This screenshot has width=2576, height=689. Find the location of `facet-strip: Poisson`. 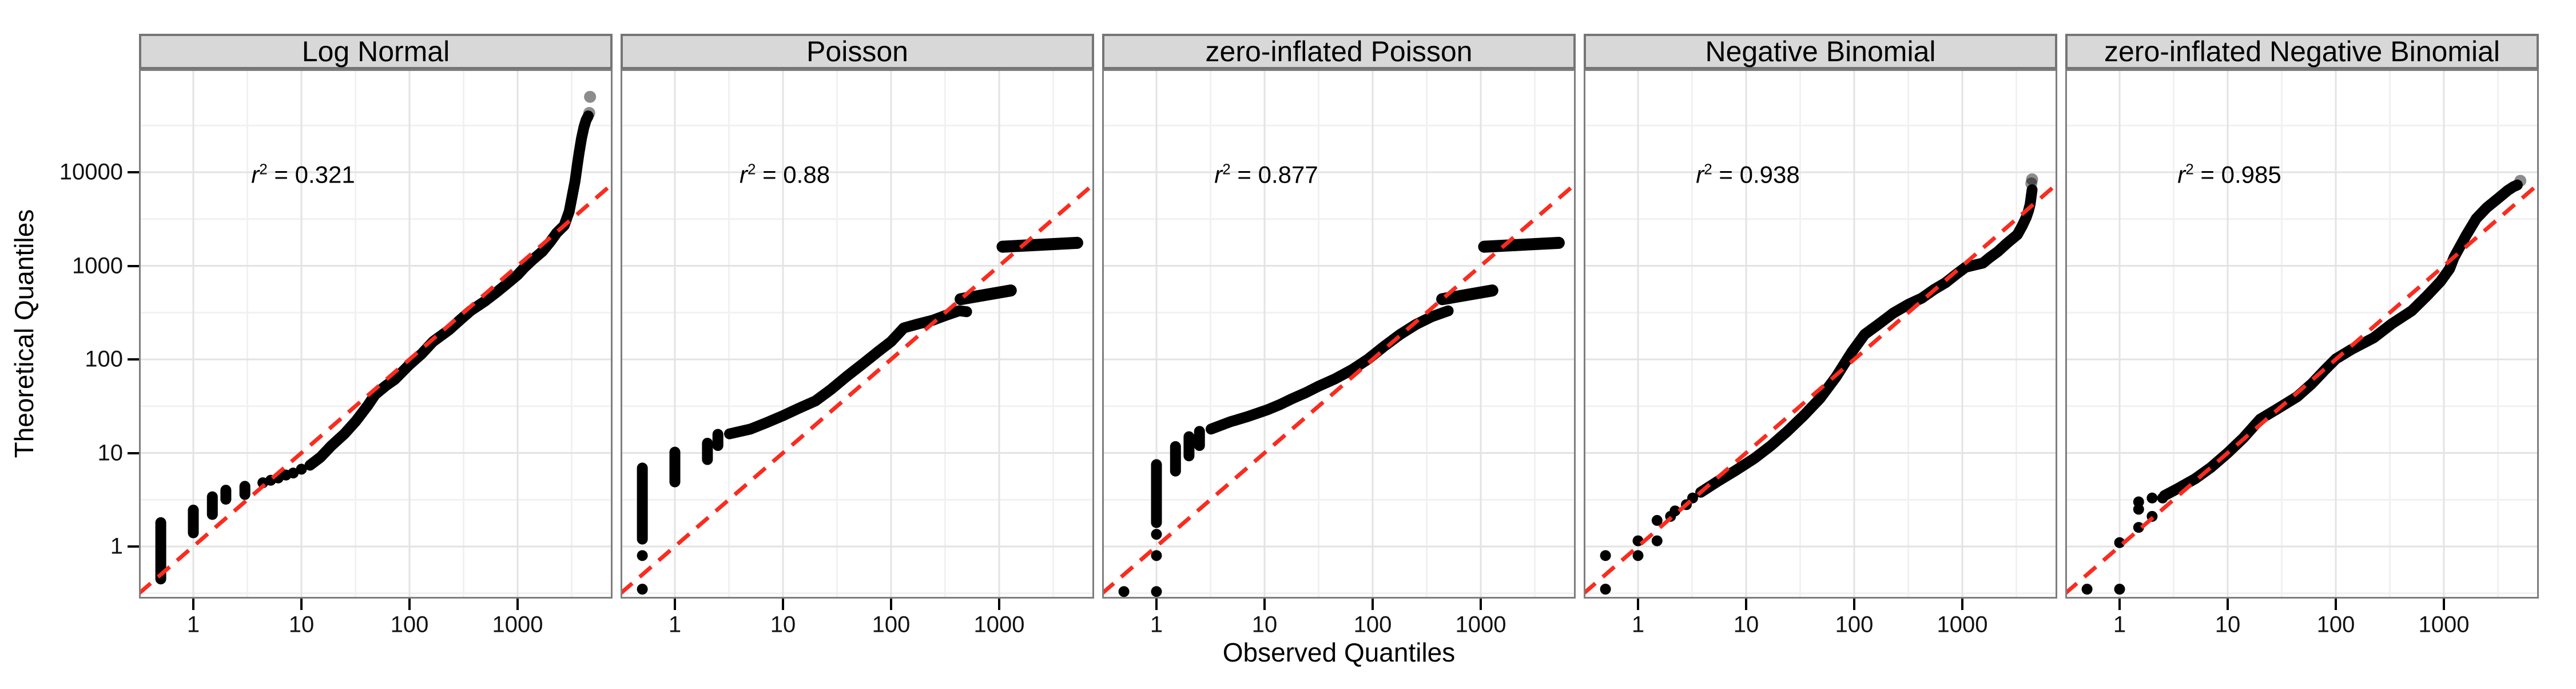

facet-strip: Poisson is located at coordinates (857, 51).